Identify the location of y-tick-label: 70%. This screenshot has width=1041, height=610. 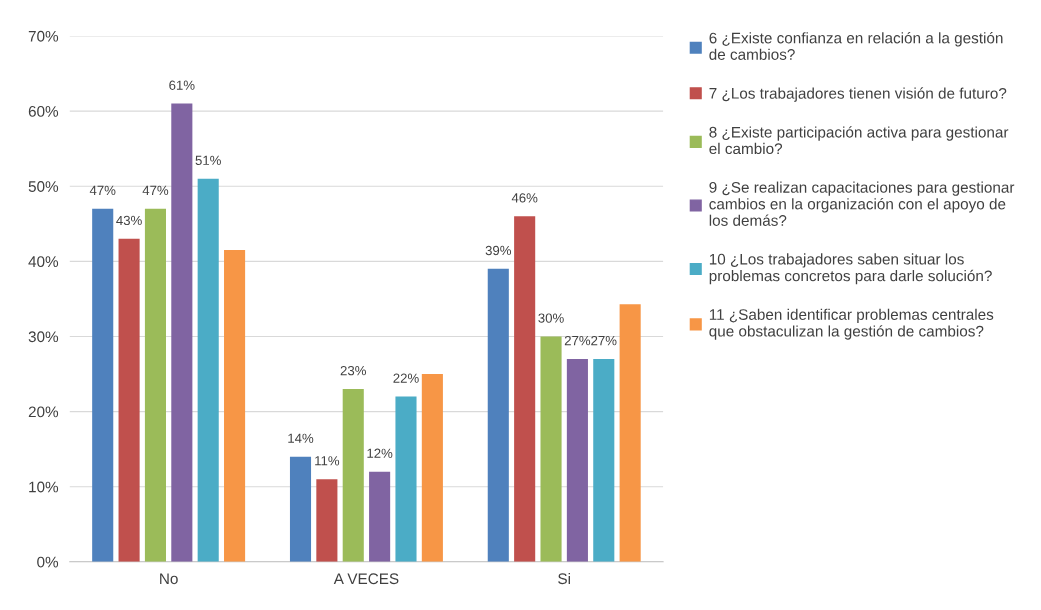
(43, 36).